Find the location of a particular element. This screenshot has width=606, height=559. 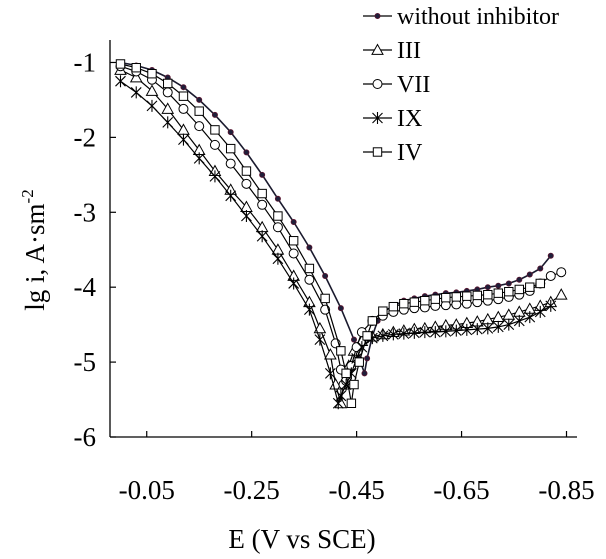

x-tick-label: -0.05 is located at coordinates (147, 490).